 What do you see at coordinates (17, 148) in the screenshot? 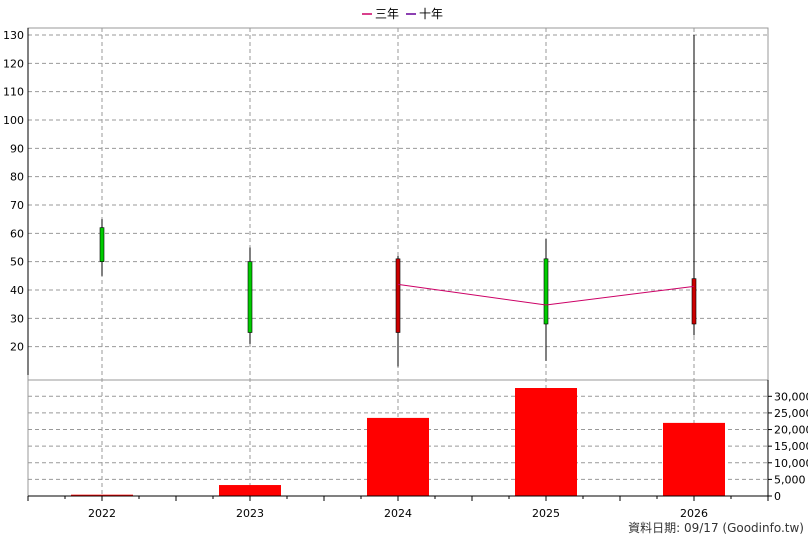
I see `price-tick-label: 90` at bounding box center [17, 148].